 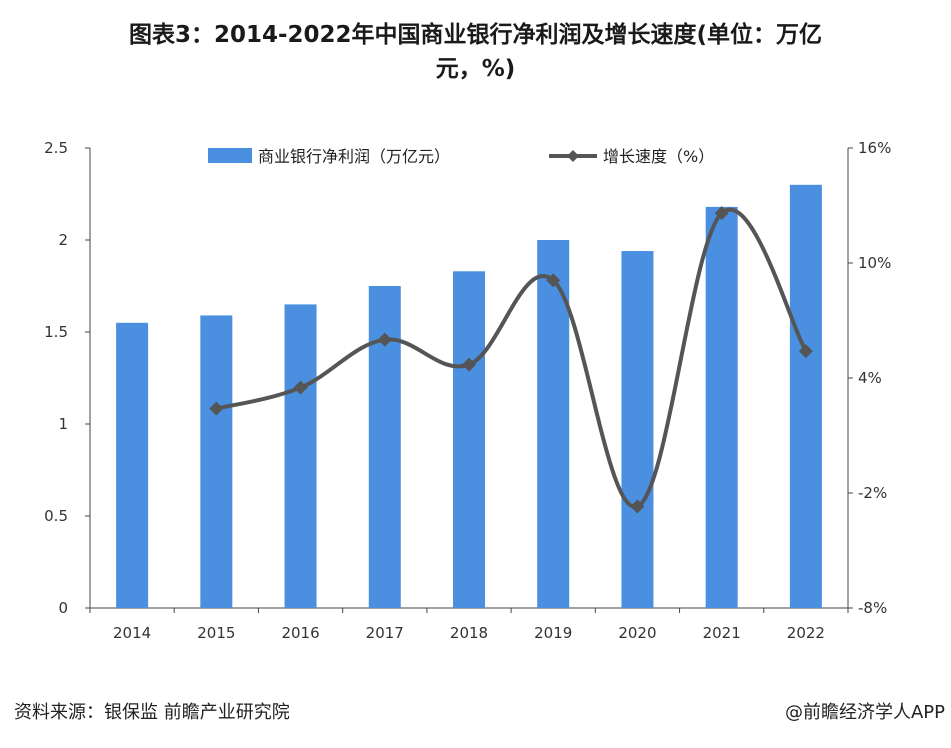 I want to click on legend-line-label: 增长速度（%）, so click(x=658, y=156).